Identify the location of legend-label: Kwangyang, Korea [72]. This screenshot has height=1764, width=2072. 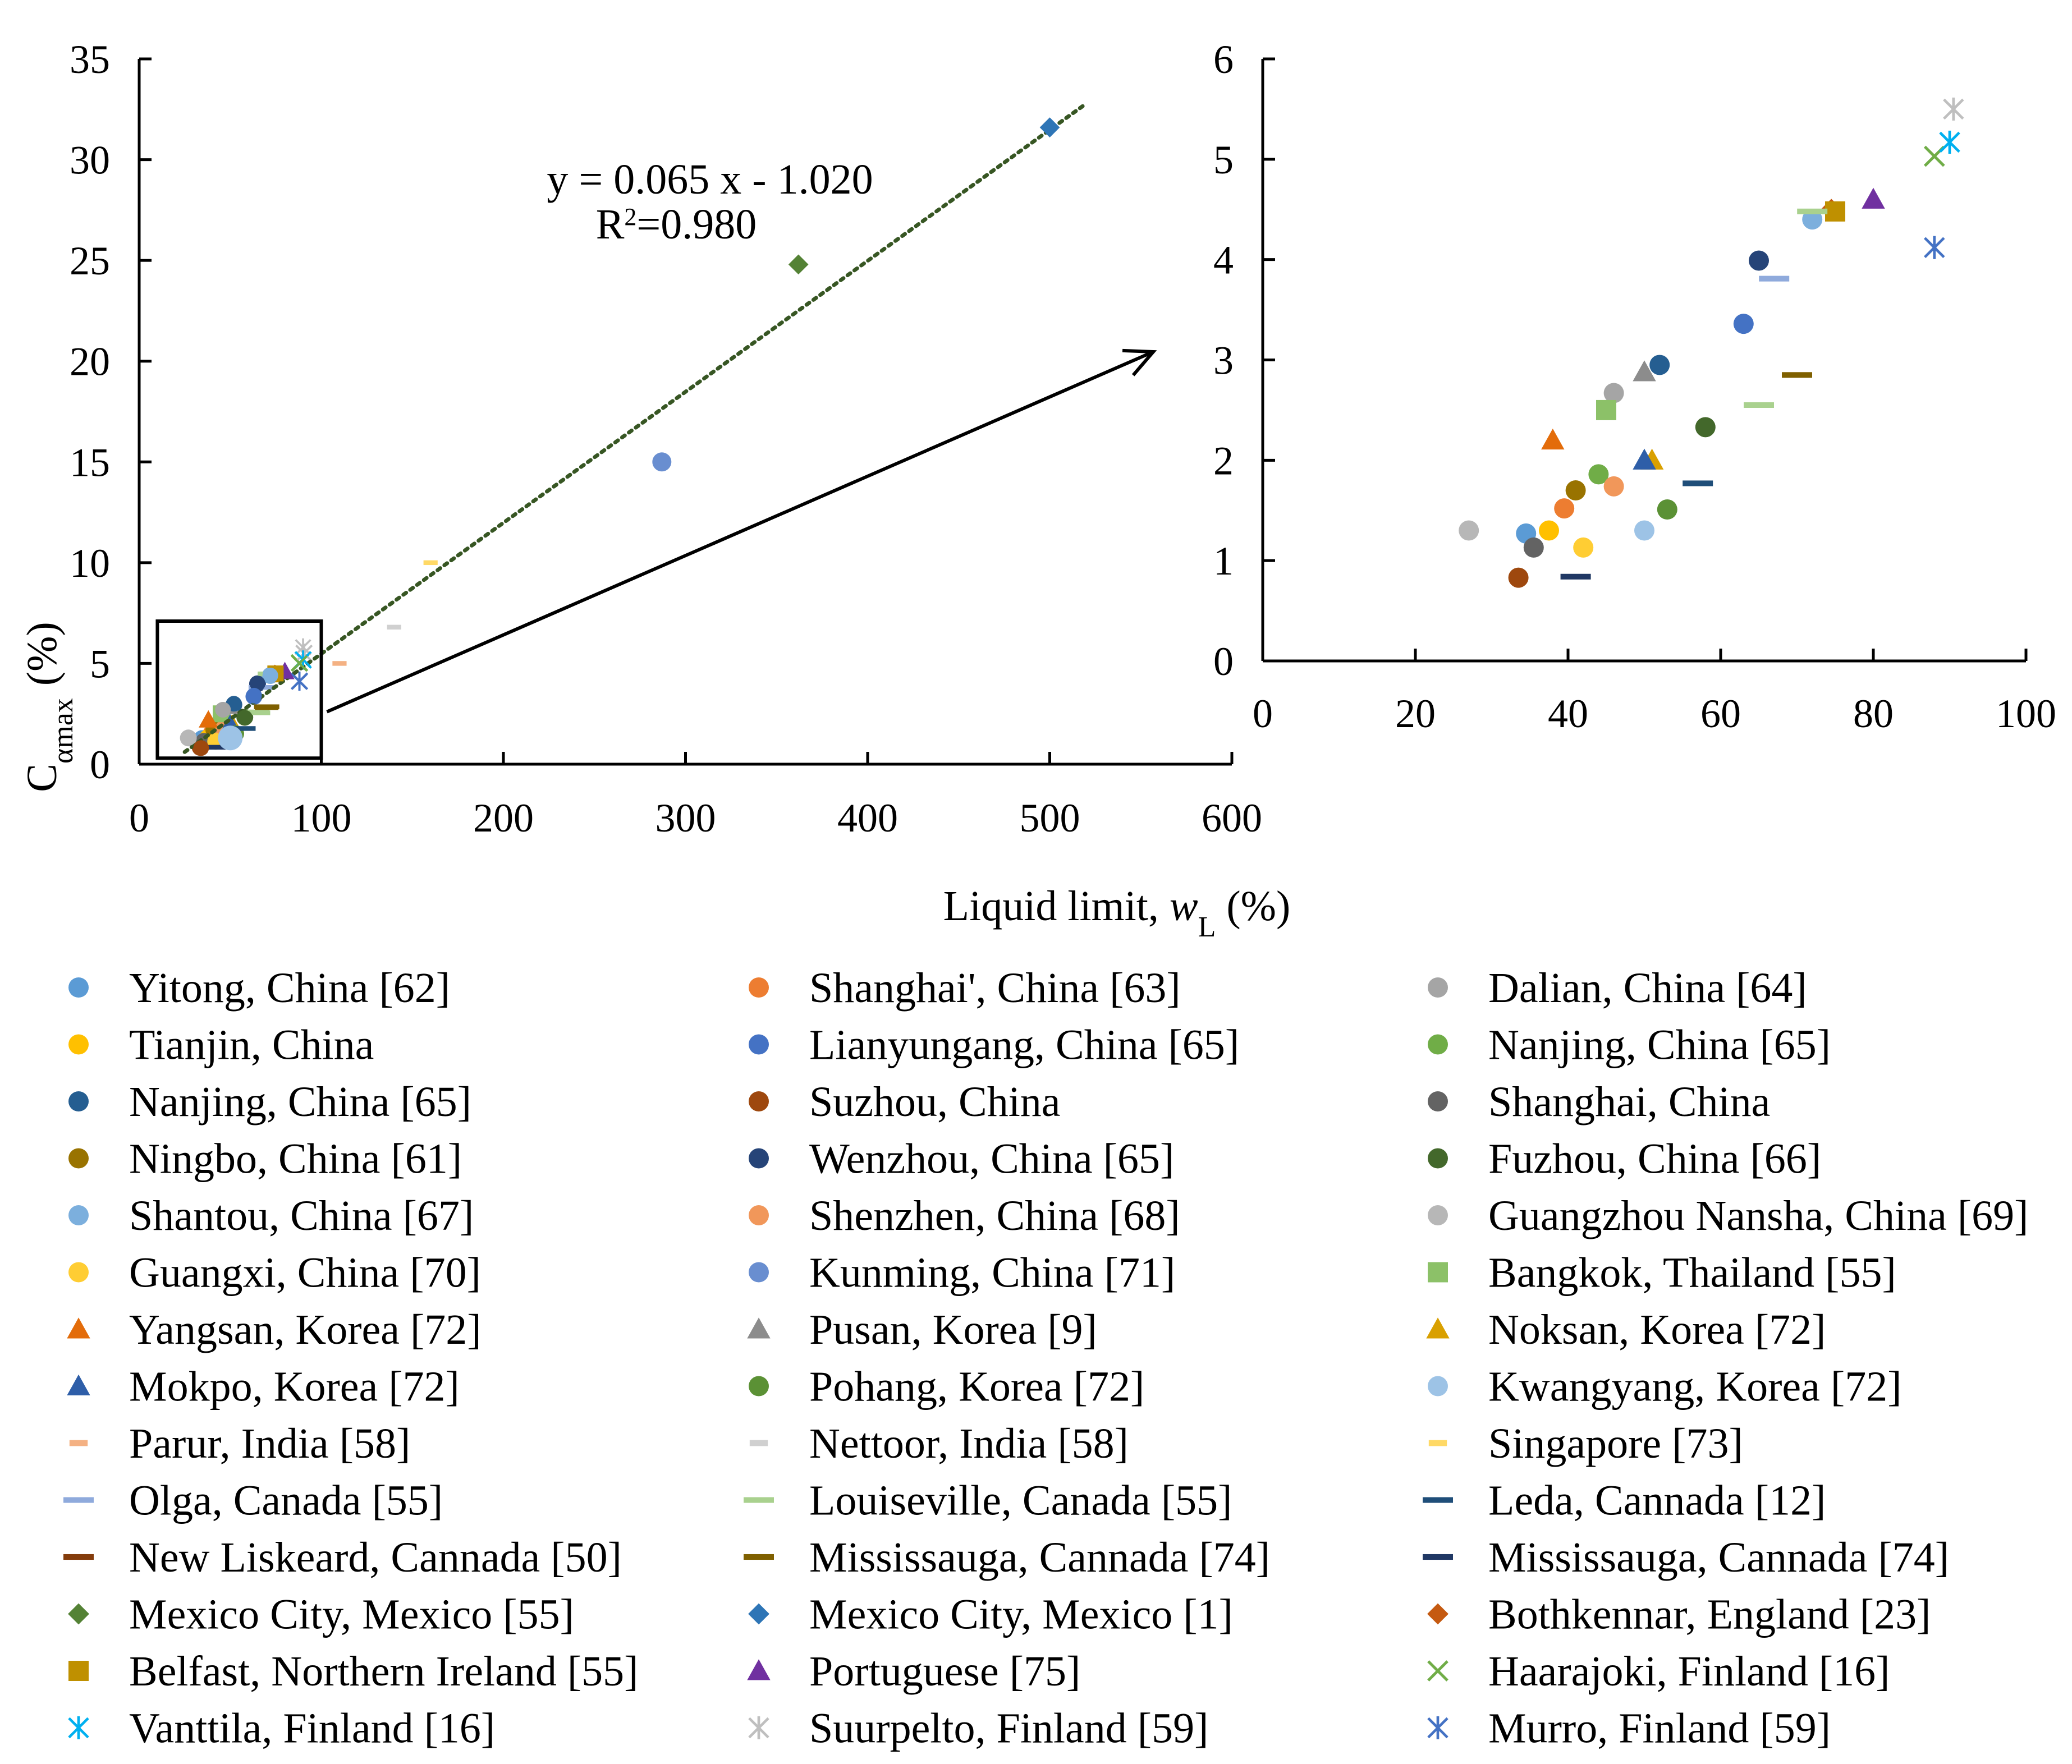
(1695, 1387).